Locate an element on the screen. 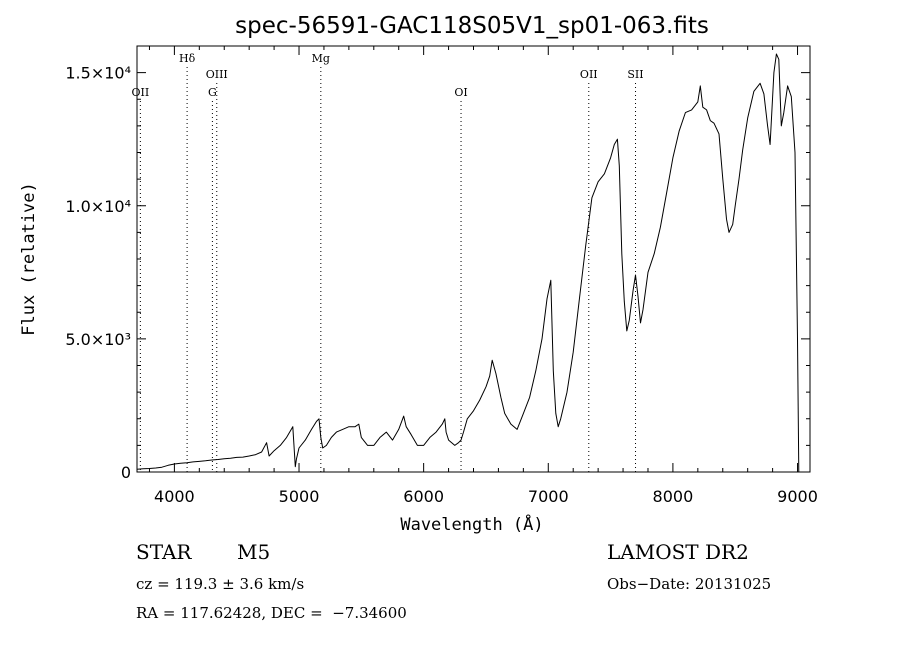 Image resolution: width=900 pixels, height=650 pixels. y-tick-label-1: 5.0×10³ is located at coordinates (98, 339).